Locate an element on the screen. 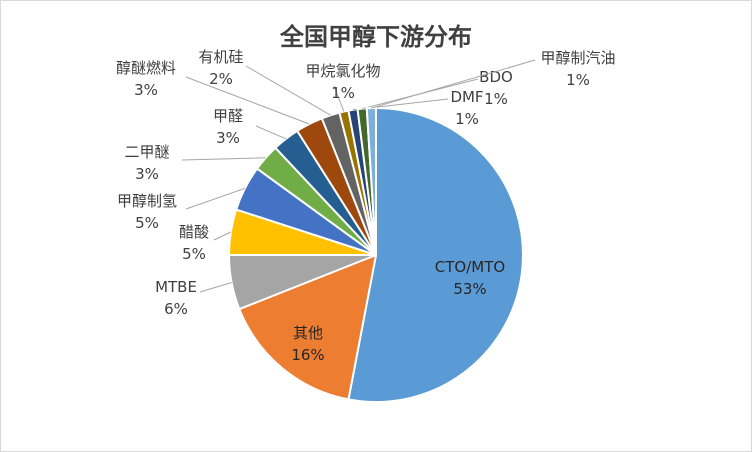 This screenshot has width=752, height=452. slice-value-label: 6% is located at coordinates (176, 309).